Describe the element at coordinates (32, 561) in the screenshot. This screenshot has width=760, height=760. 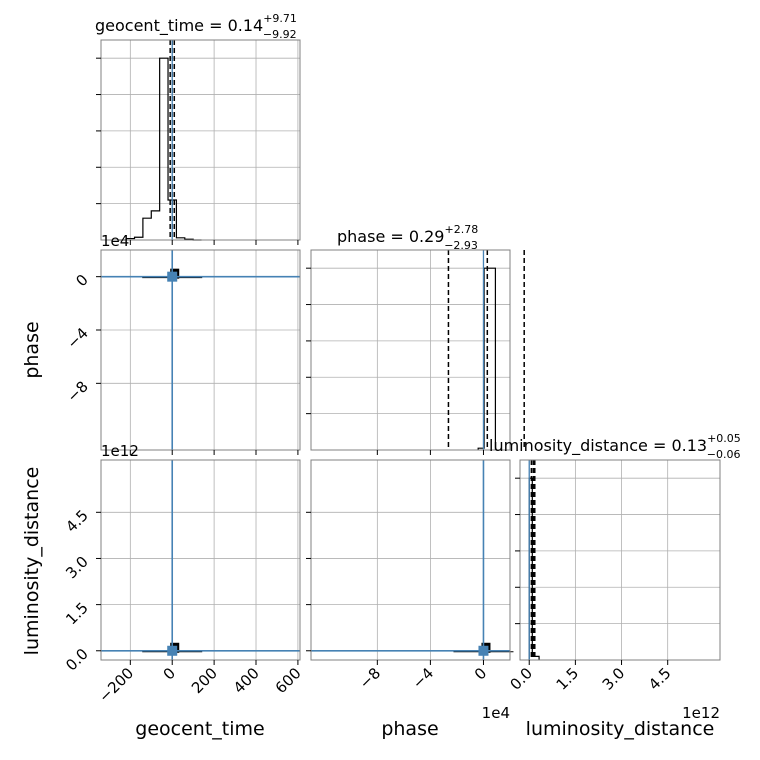
I see `ylabel-luminosity-distance: luminosity_distance` at that location.